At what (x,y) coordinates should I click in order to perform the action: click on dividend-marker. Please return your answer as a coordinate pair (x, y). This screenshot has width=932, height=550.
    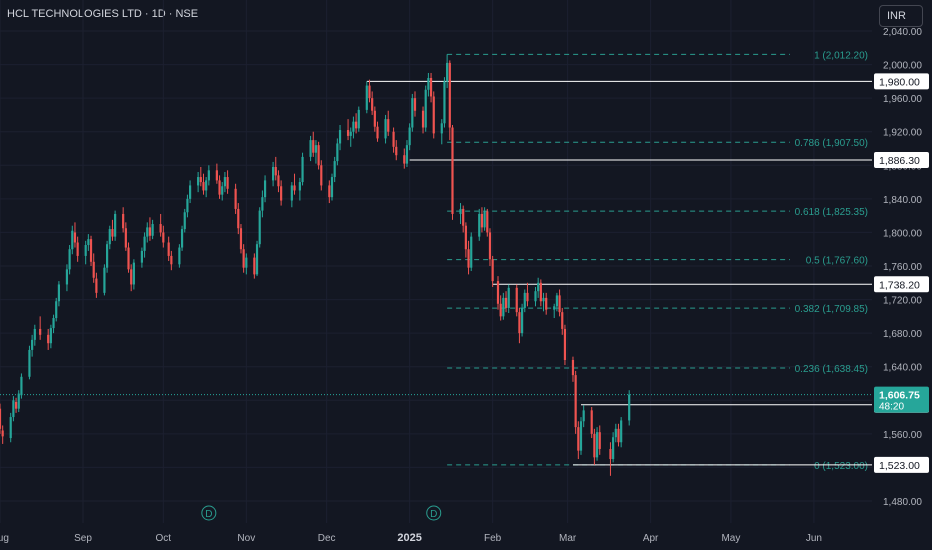
    Looking at the image, I should click on (434, 513).